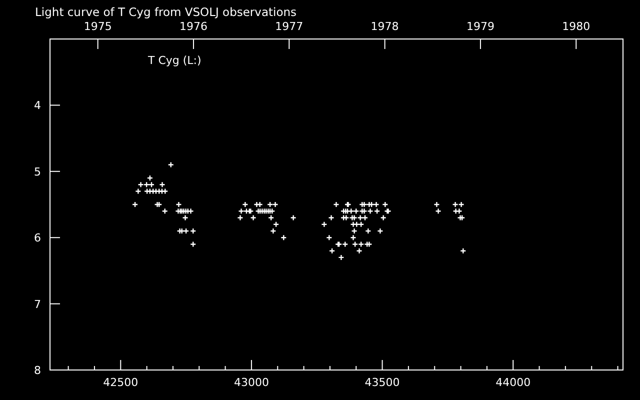  I want to click on y-tick-label: 5, so click(37, 171).